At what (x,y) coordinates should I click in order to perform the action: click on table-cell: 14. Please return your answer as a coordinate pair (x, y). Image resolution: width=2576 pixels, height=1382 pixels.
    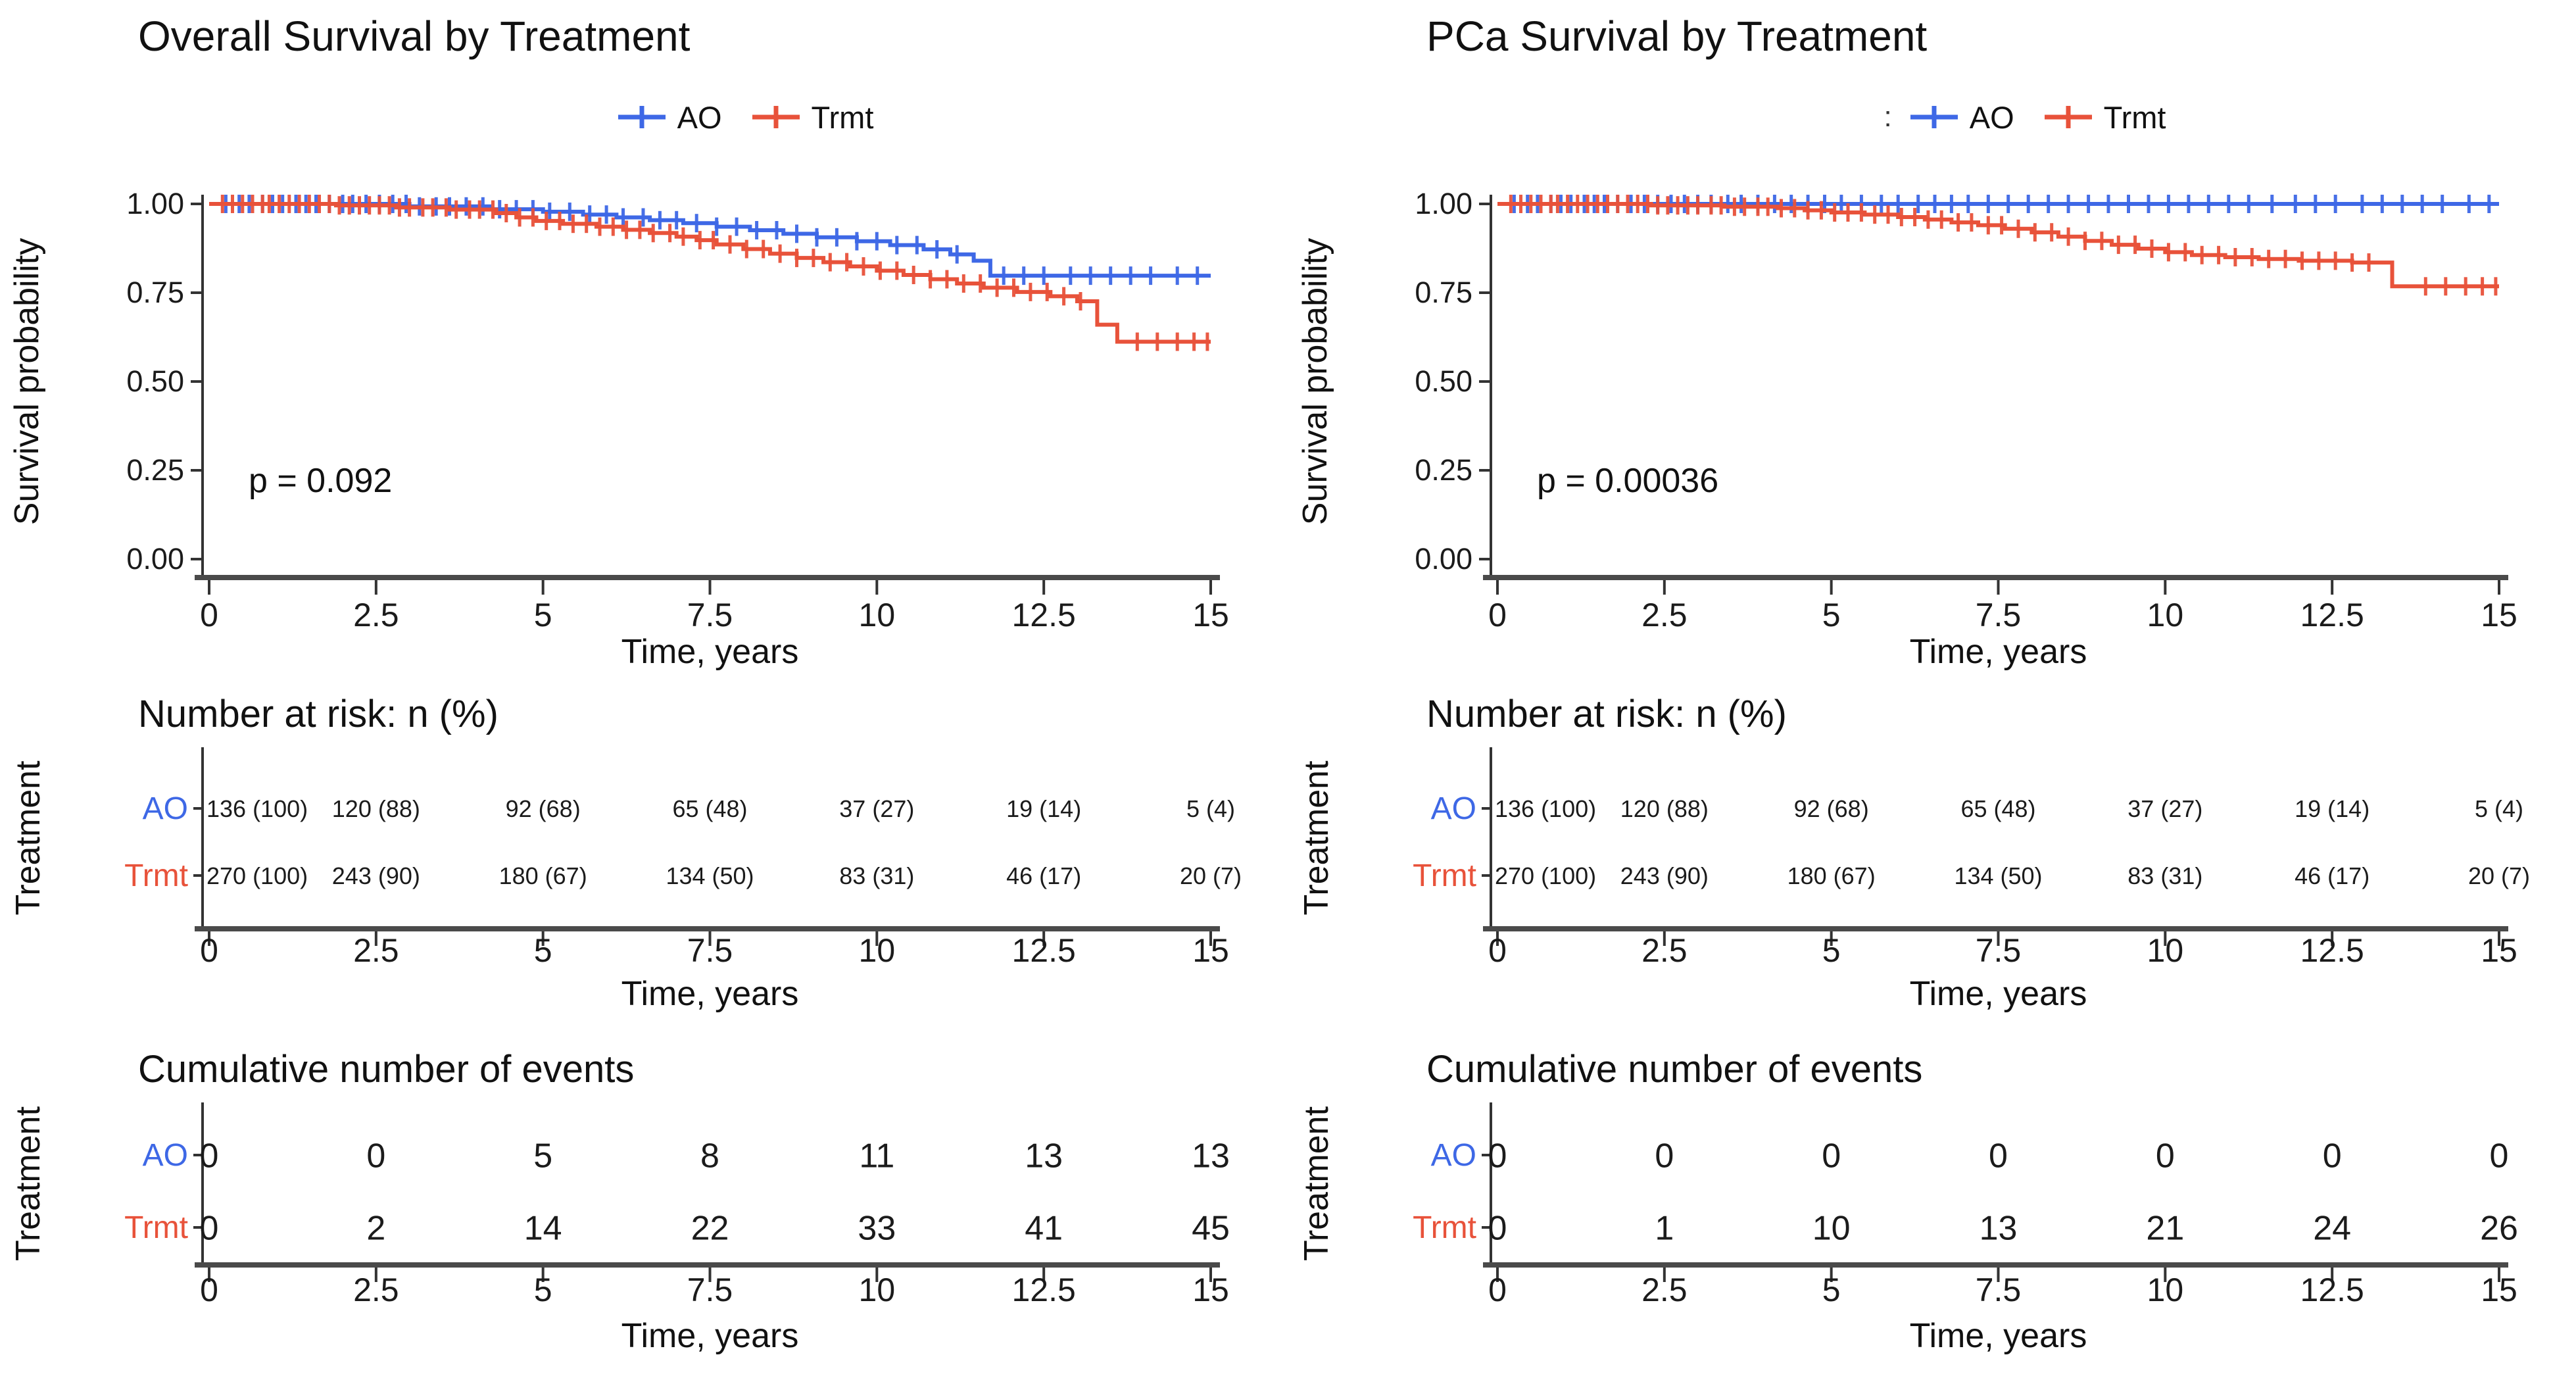
    Looking at the image, I should click on (543, 1229).